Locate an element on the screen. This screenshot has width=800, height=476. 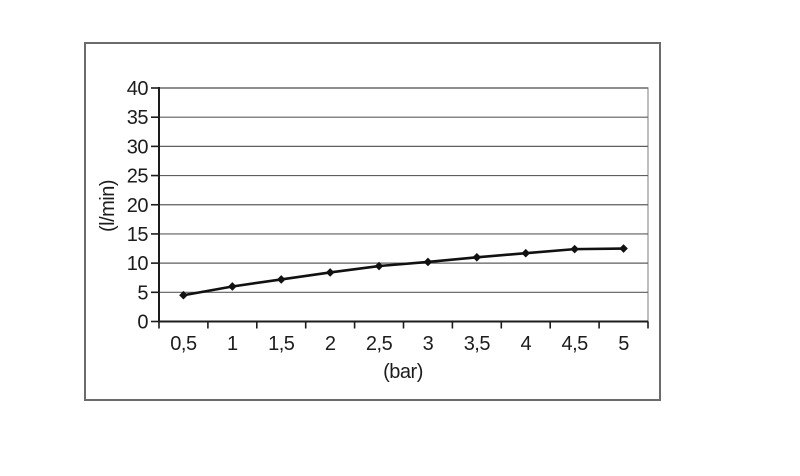
y-tick-label: 20 is located at coordinates (138, 206).